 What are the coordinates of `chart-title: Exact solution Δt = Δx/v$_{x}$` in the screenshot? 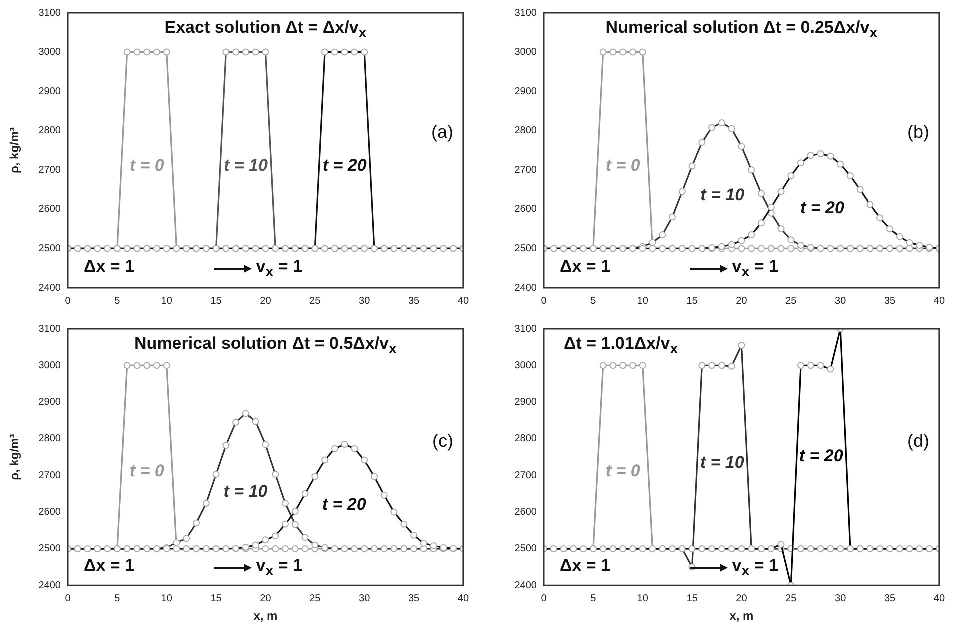 It's located at (266, 30).